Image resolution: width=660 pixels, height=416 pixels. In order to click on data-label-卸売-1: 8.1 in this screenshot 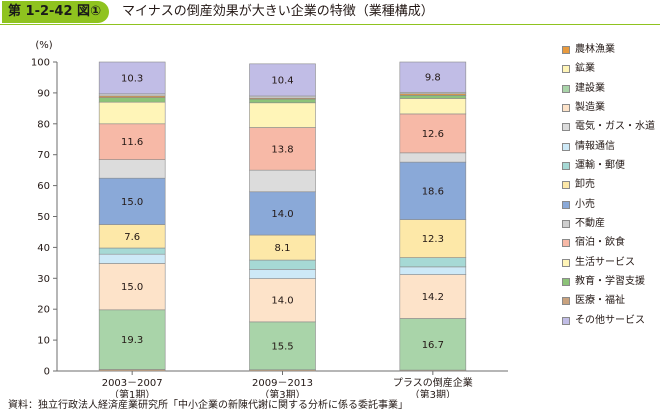, I will do `click(283, 248)`.